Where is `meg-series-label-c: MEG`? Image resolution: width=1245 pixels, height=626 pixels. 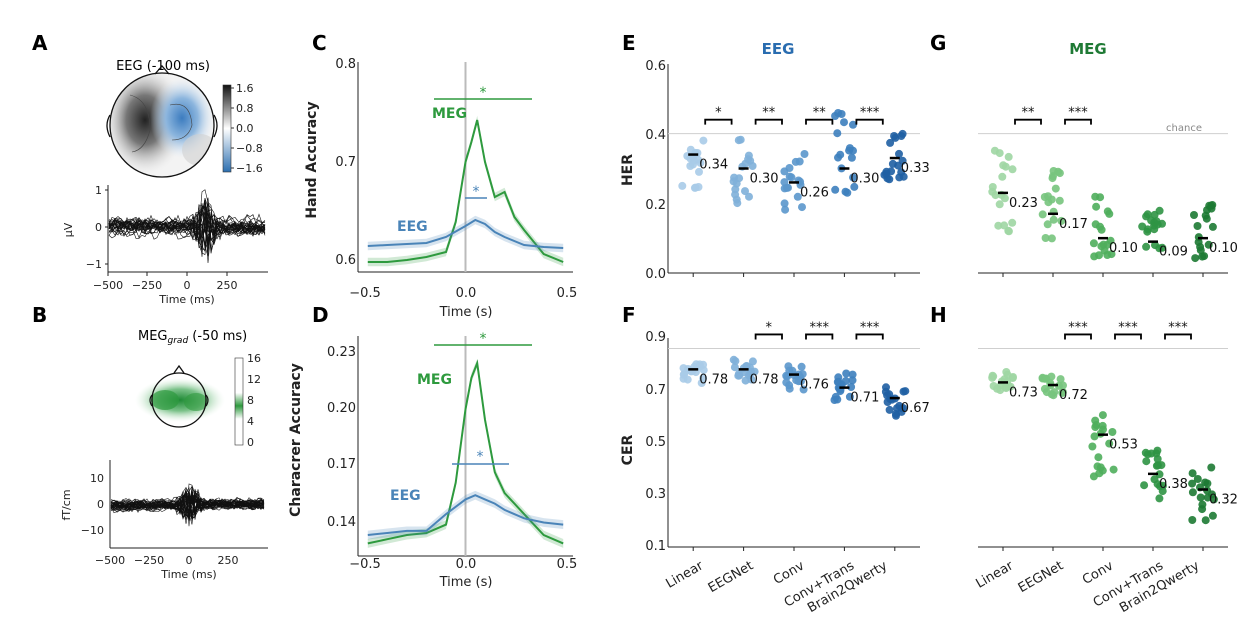 meg-series-label-c: MEG is located at coordinates (449, 114).